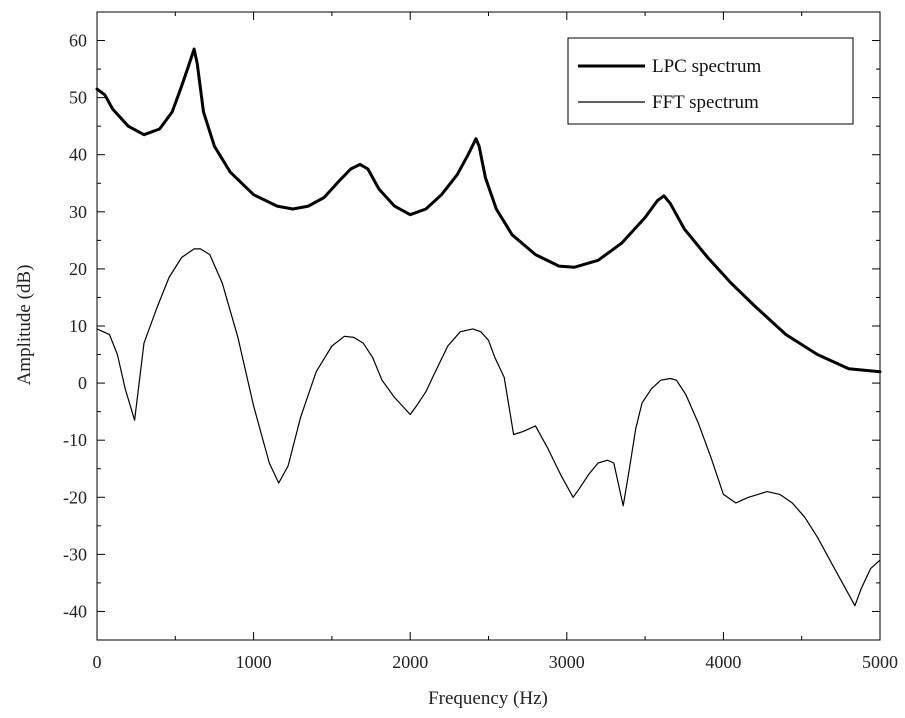 The image size is (905, 718). Describe the element at coordinates (78, 326) in the screenshot. I see `y-tick-label: 10` at that location.